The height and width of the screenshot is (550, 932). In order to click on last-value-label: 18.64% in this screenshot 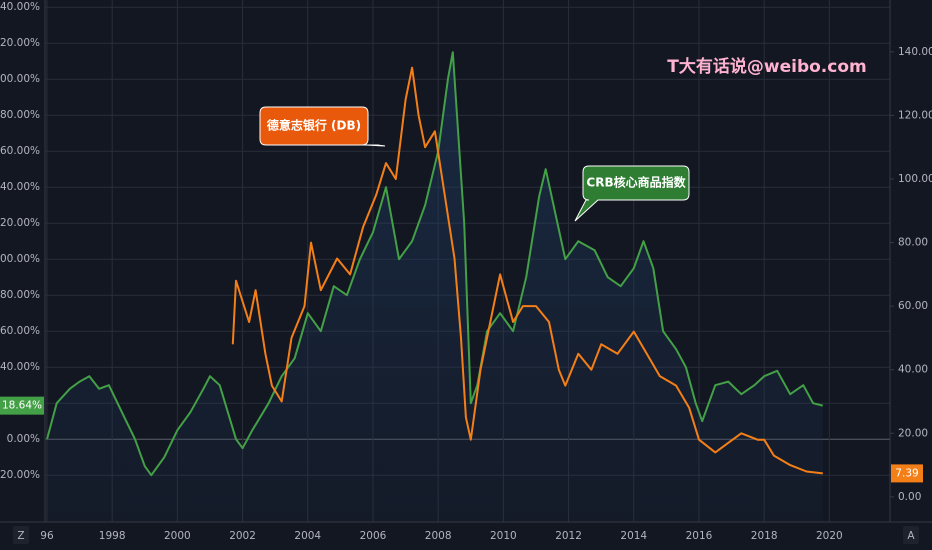, I will do `click(22, 406)`.